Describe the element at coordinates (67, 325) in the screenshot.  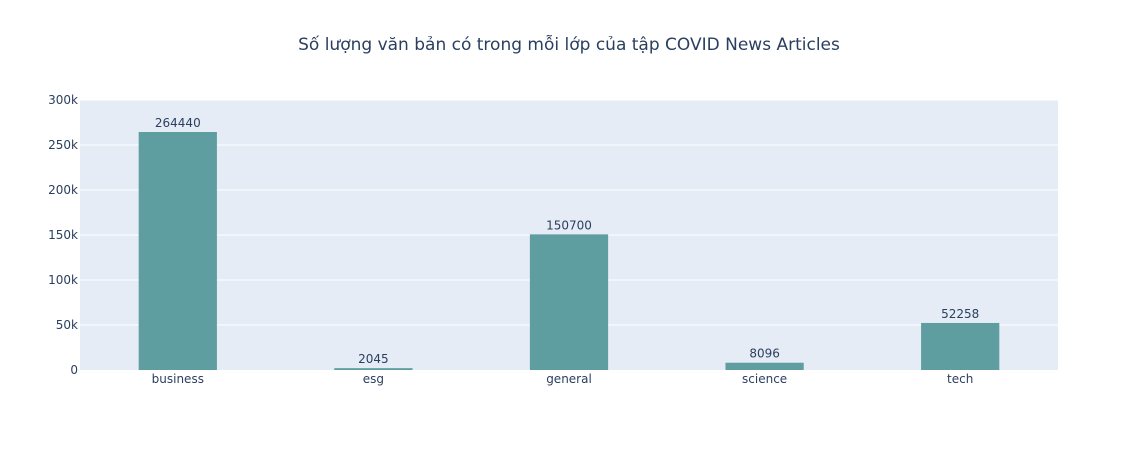
I see `y-tick-label: 50k` at that location.